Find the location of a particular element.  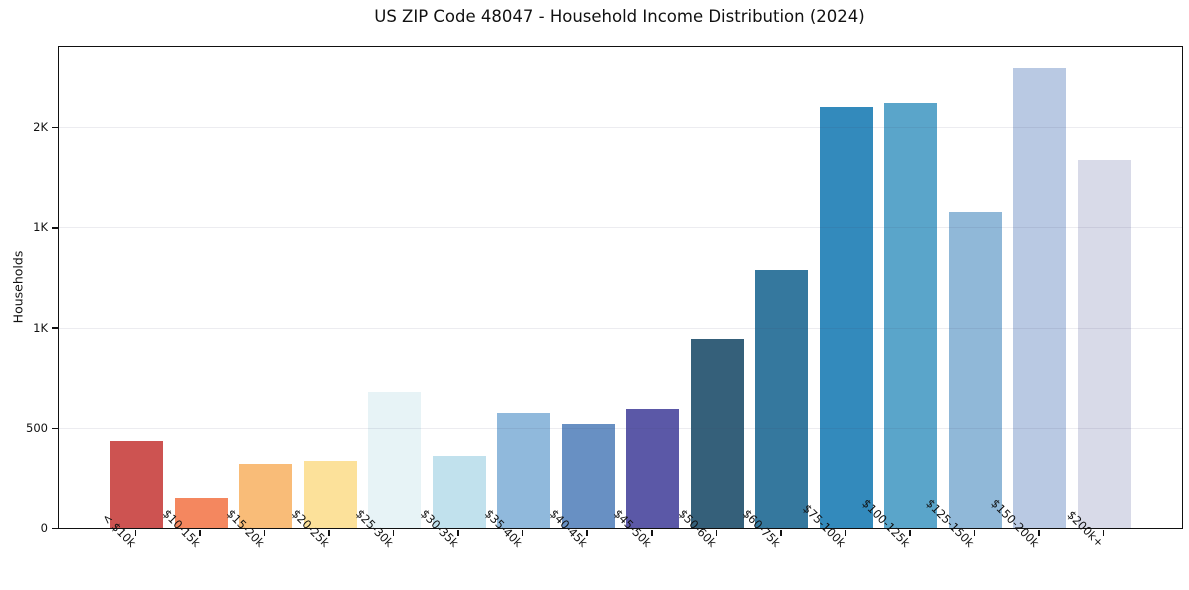

bar-$200k+ is located at coordinates (1104, 344).